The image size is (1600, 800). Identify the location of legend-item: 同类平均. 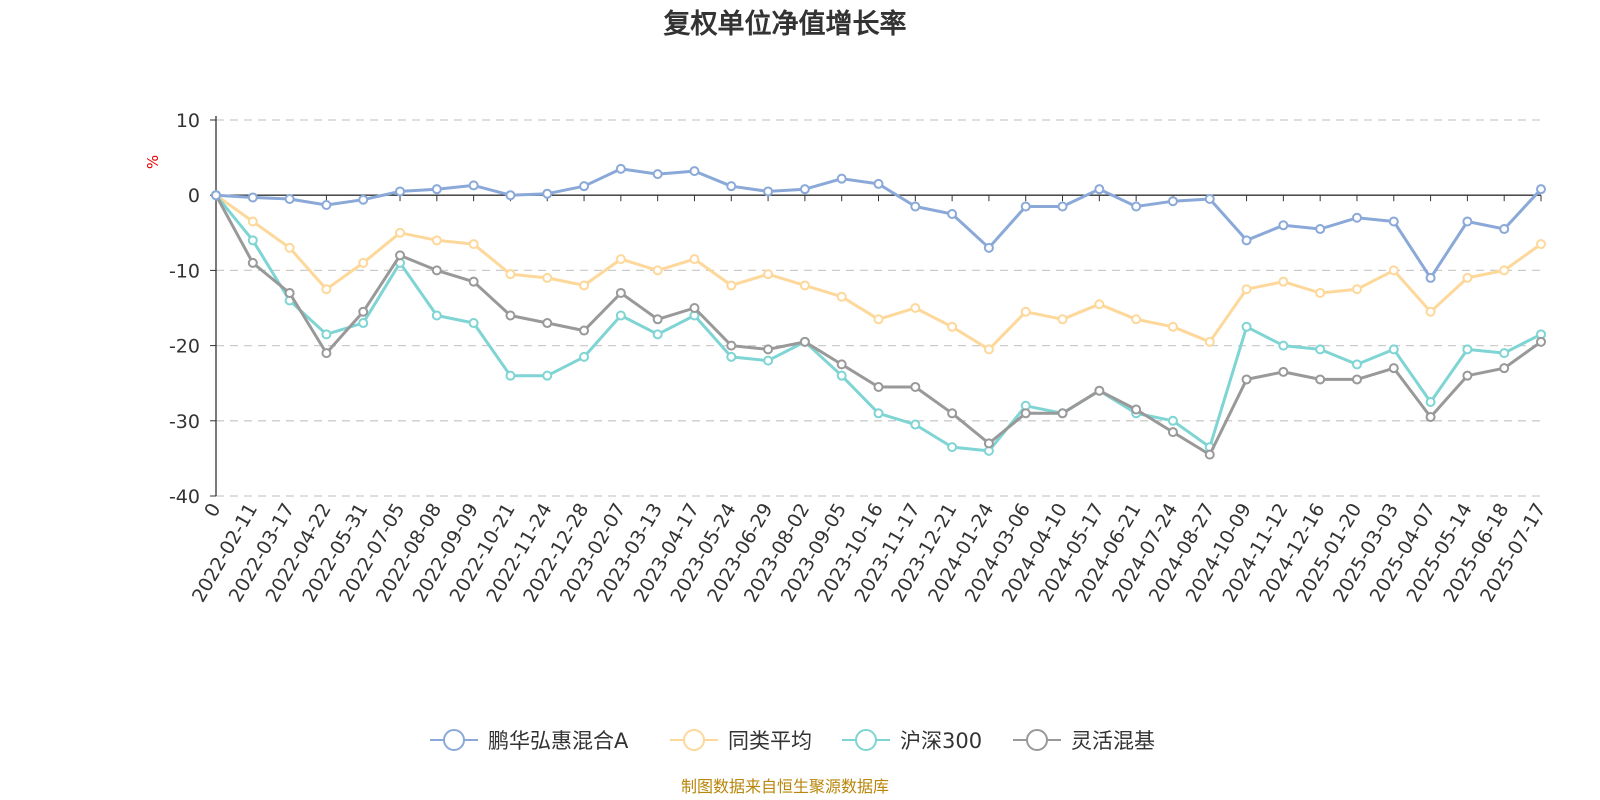
(741, 741).